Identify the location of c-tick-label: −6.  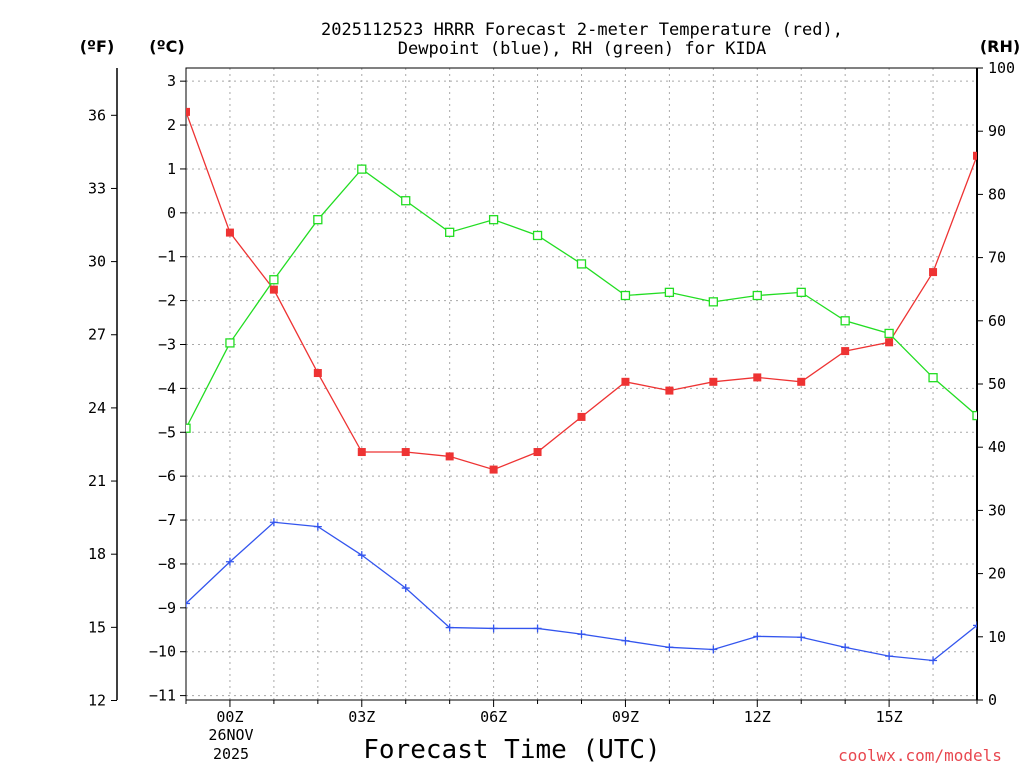
(167, 476).